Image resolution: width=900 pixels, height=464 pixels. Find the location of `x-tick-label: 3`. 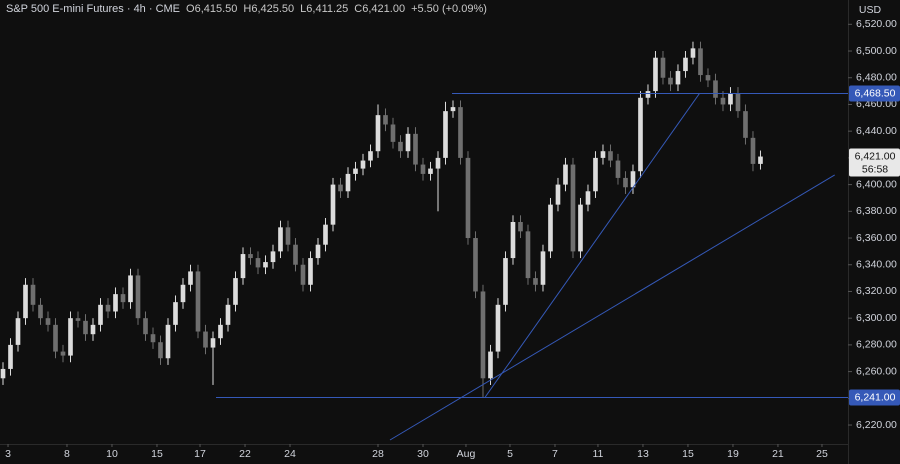

x-tick-label: 3 is located at coordinates (8, 454).